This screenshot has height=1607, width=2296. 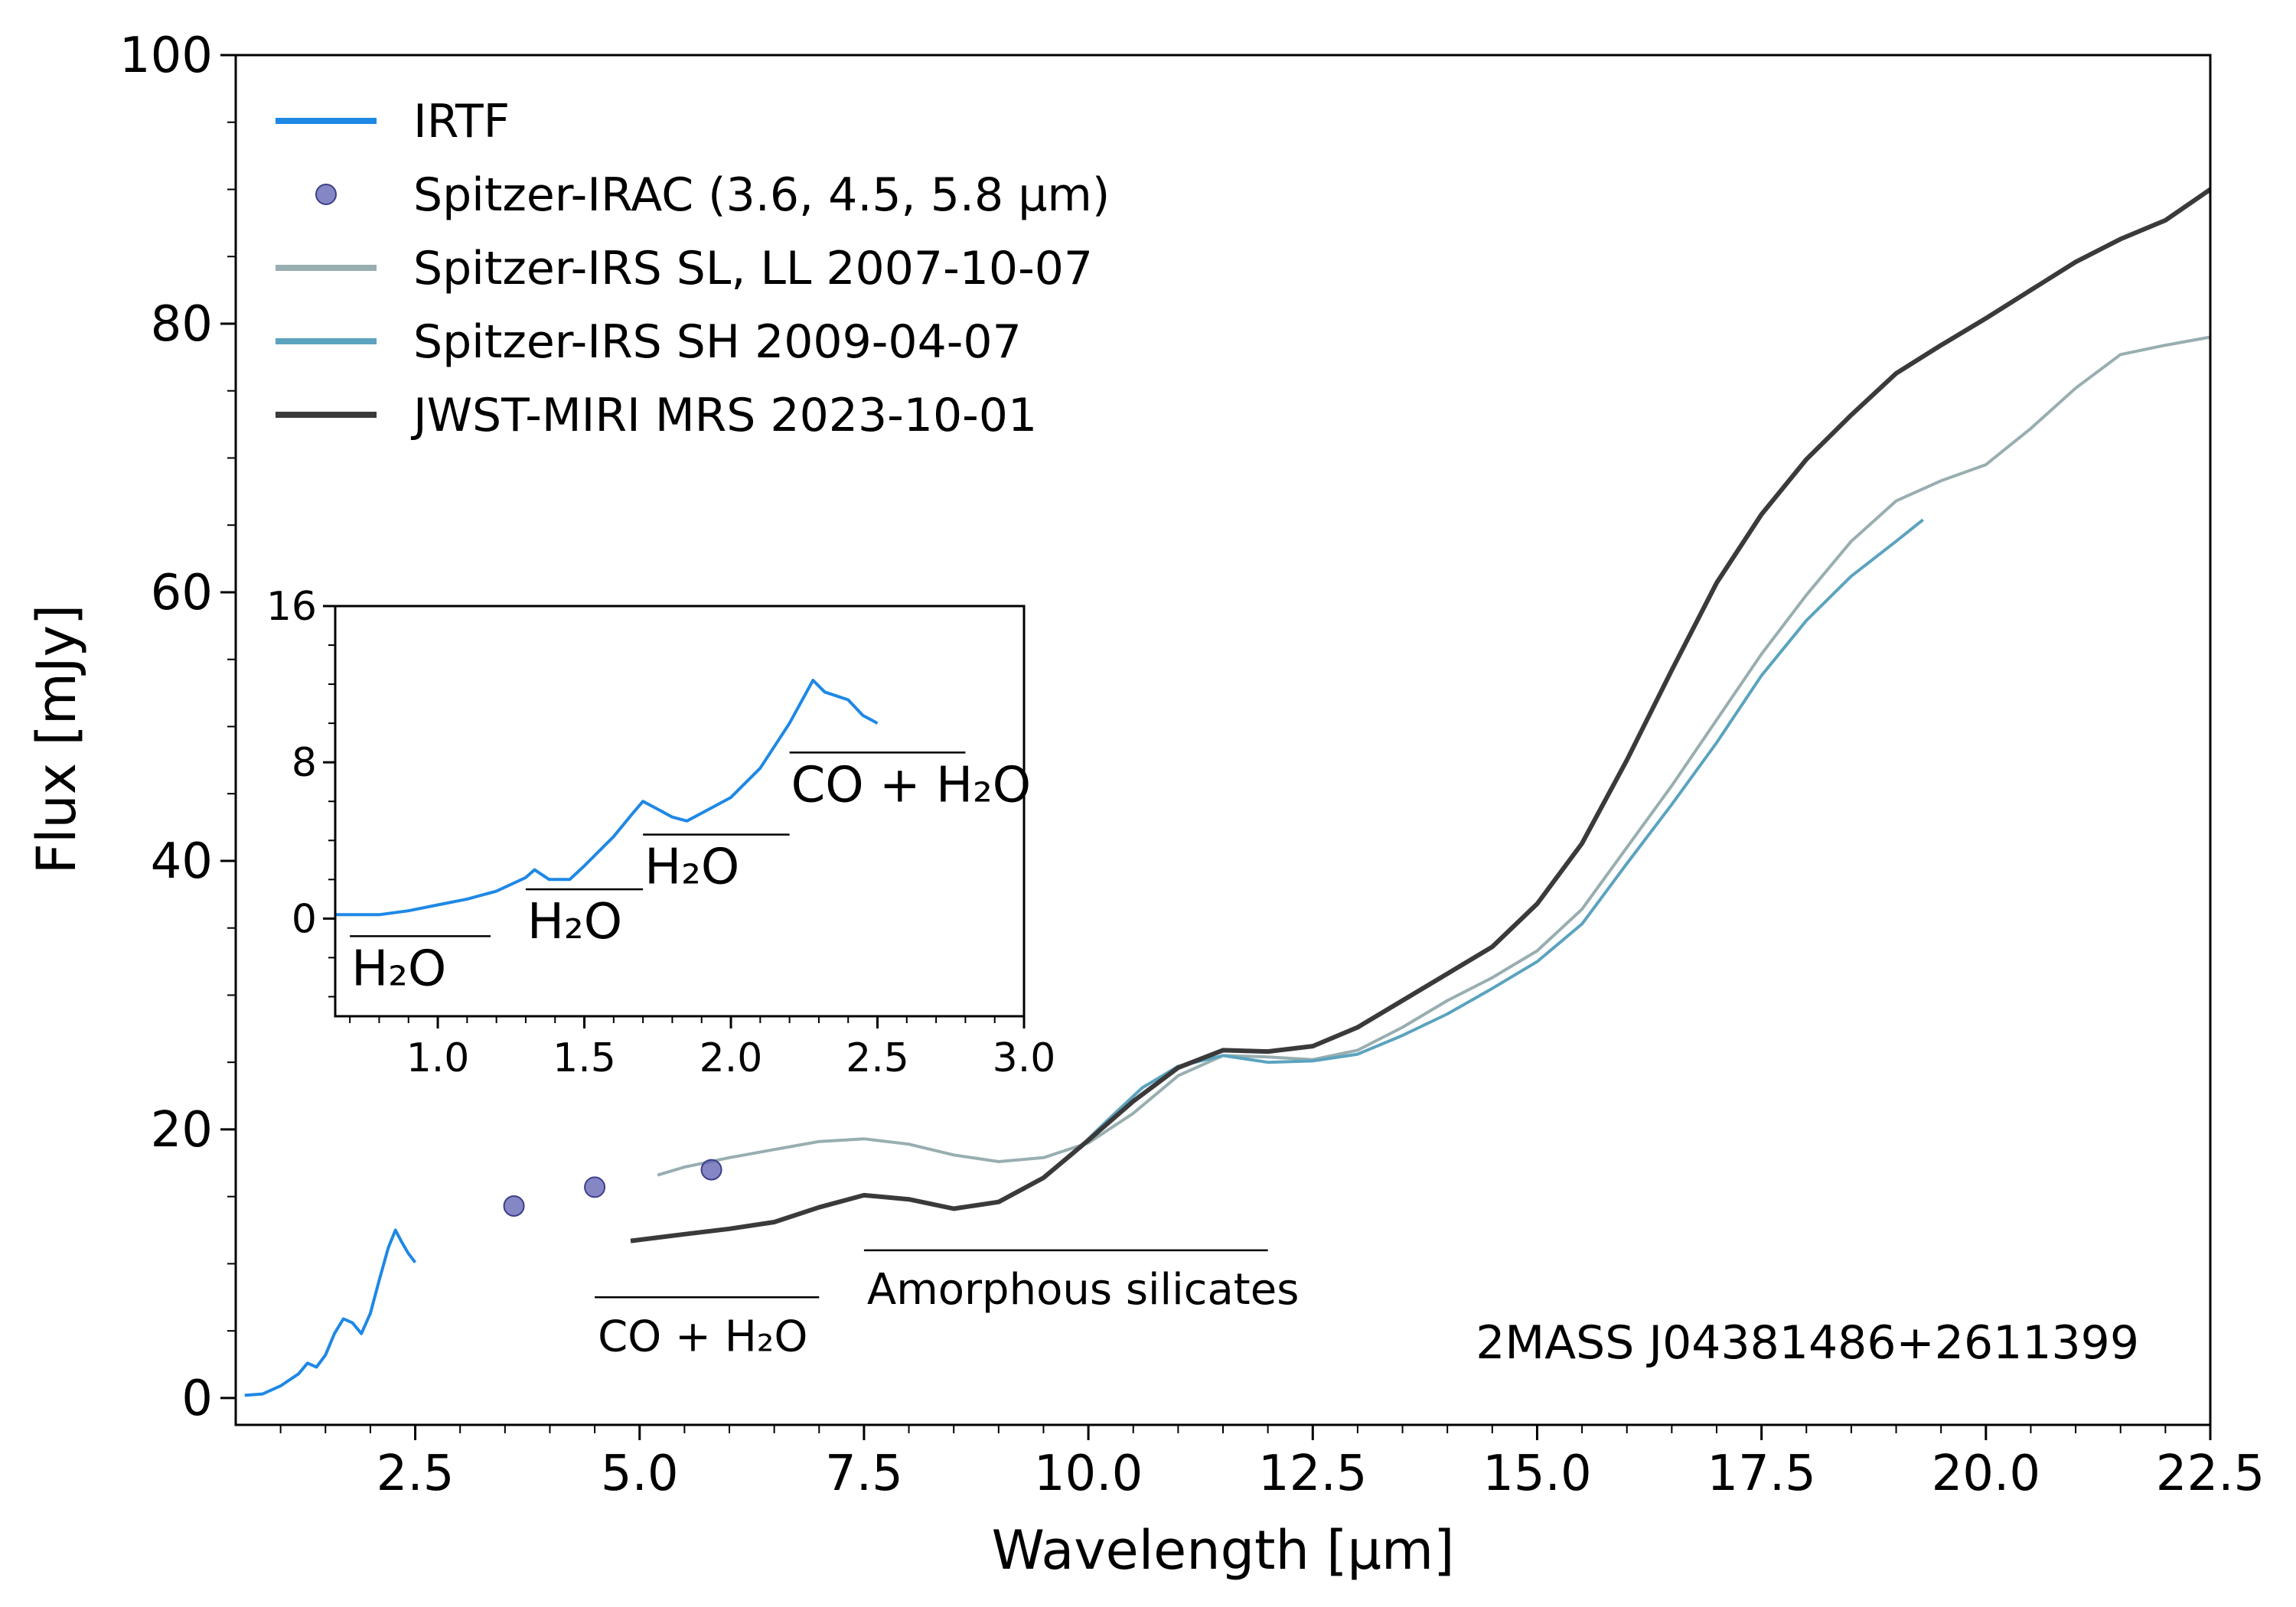 I want to click on inset-series-line, so click(x=607, y=798).